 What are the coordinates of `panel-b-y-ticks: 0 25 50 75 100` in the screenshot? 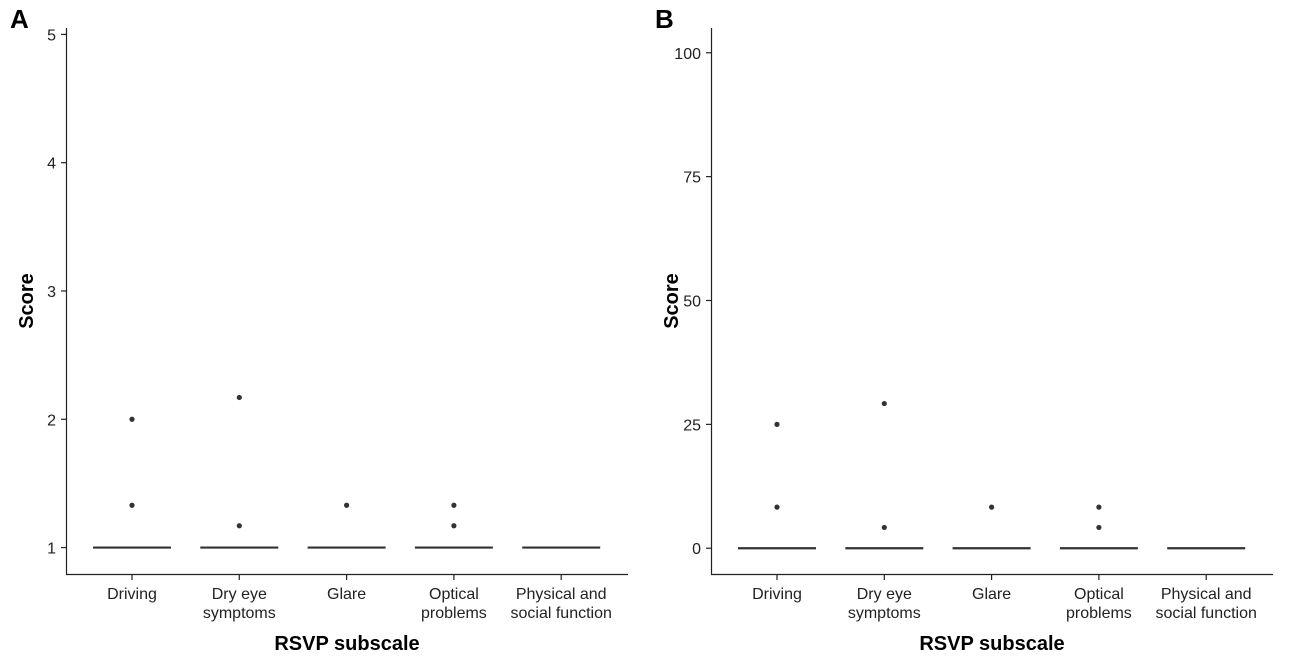 It's located at (692, 302).